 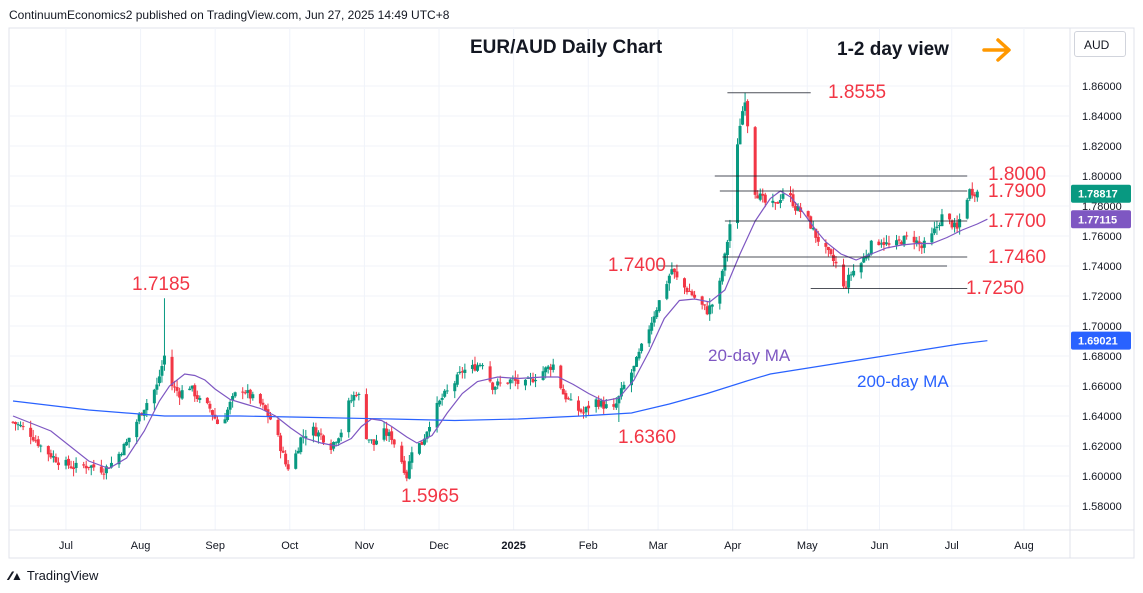 I want to click on level-label: 1.7460, so click(x=1017, y=257).